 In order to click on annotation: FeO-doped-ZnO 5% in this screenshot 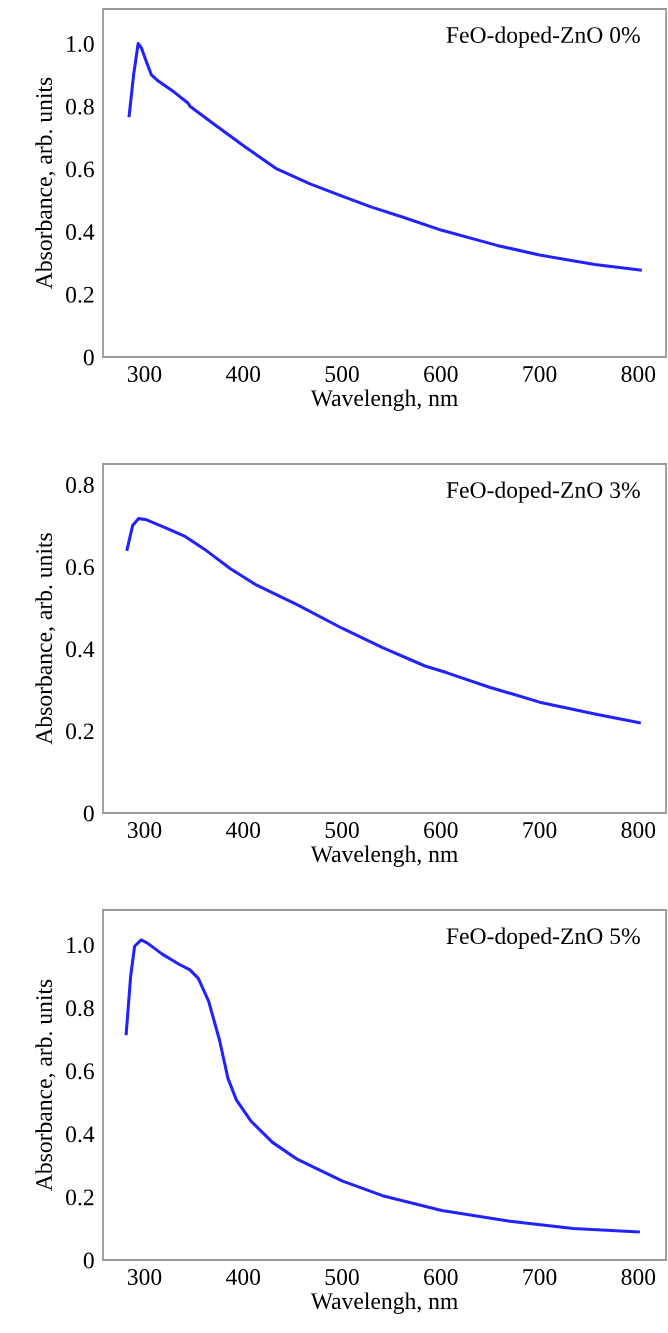, I will do `click(543, 938)`.